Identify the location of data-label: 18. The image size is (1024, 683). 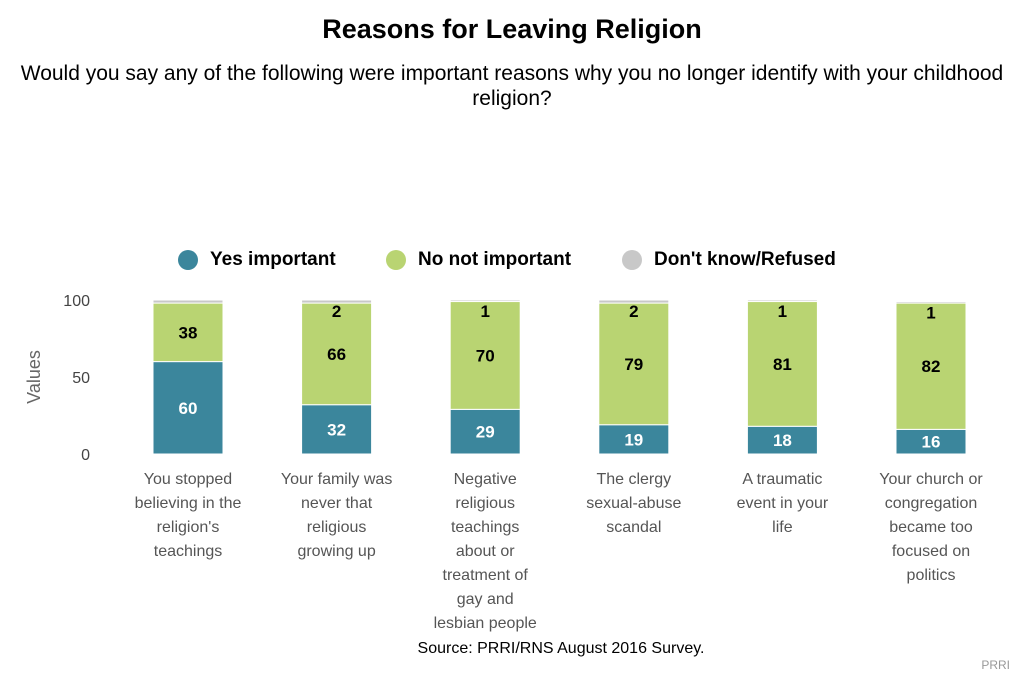
(782, 440).